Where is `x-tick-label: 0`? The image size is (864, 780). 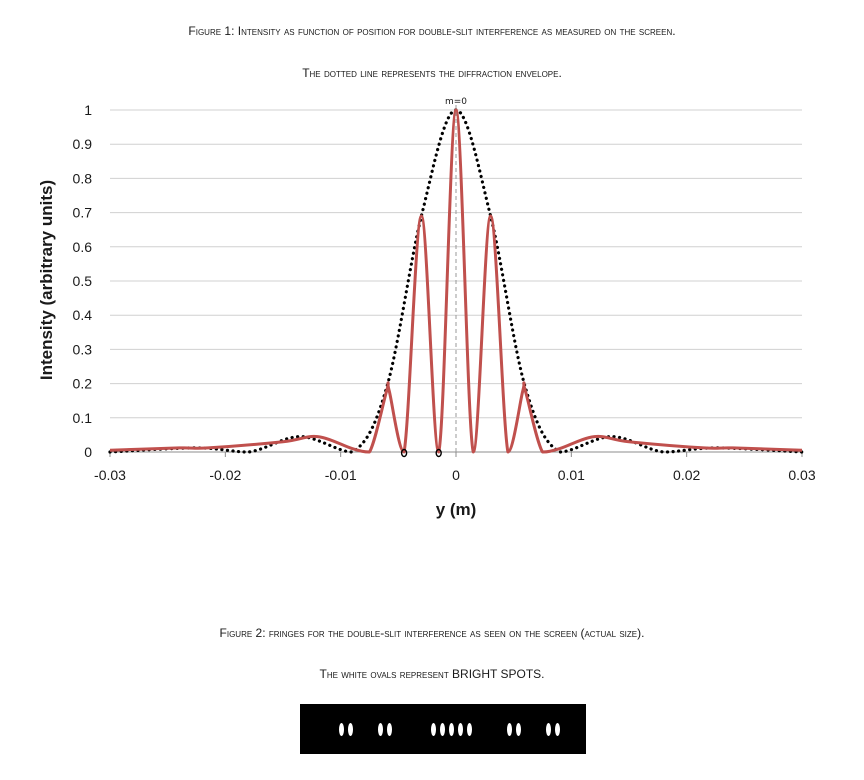 x-tick-label: 0 is located at coordinates (456, 475).